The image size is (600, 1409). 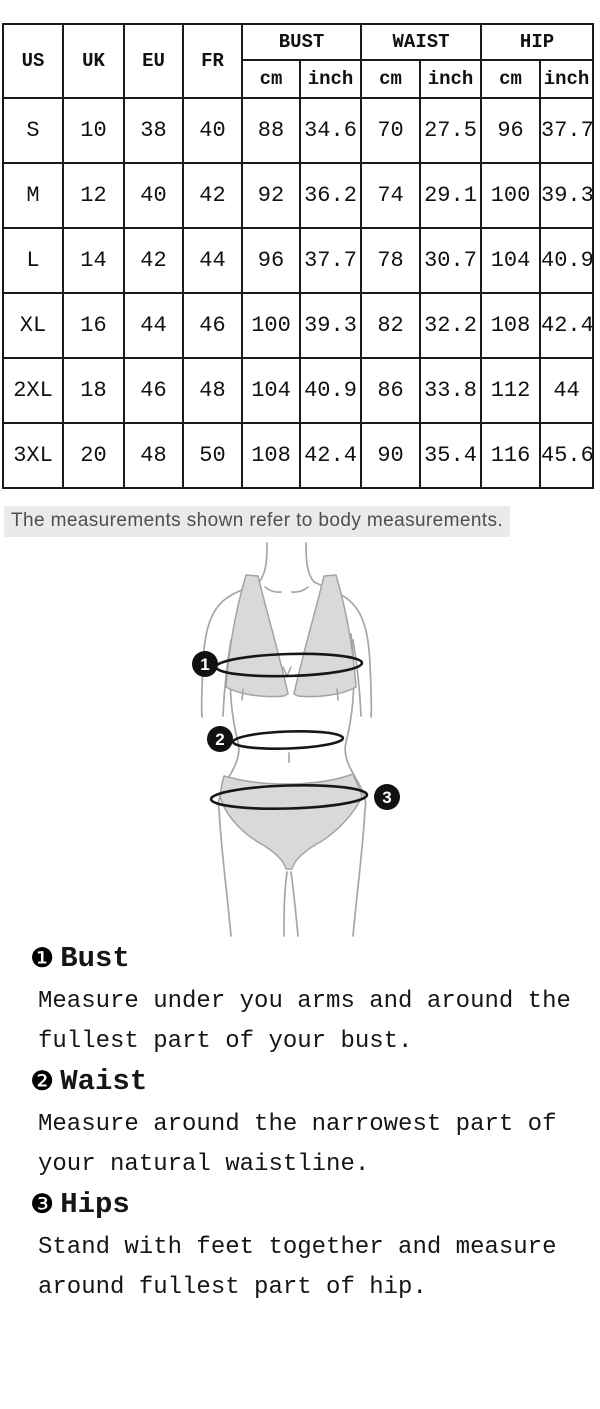 I want to click on table-cell: 50, so click(x=212, y=455).